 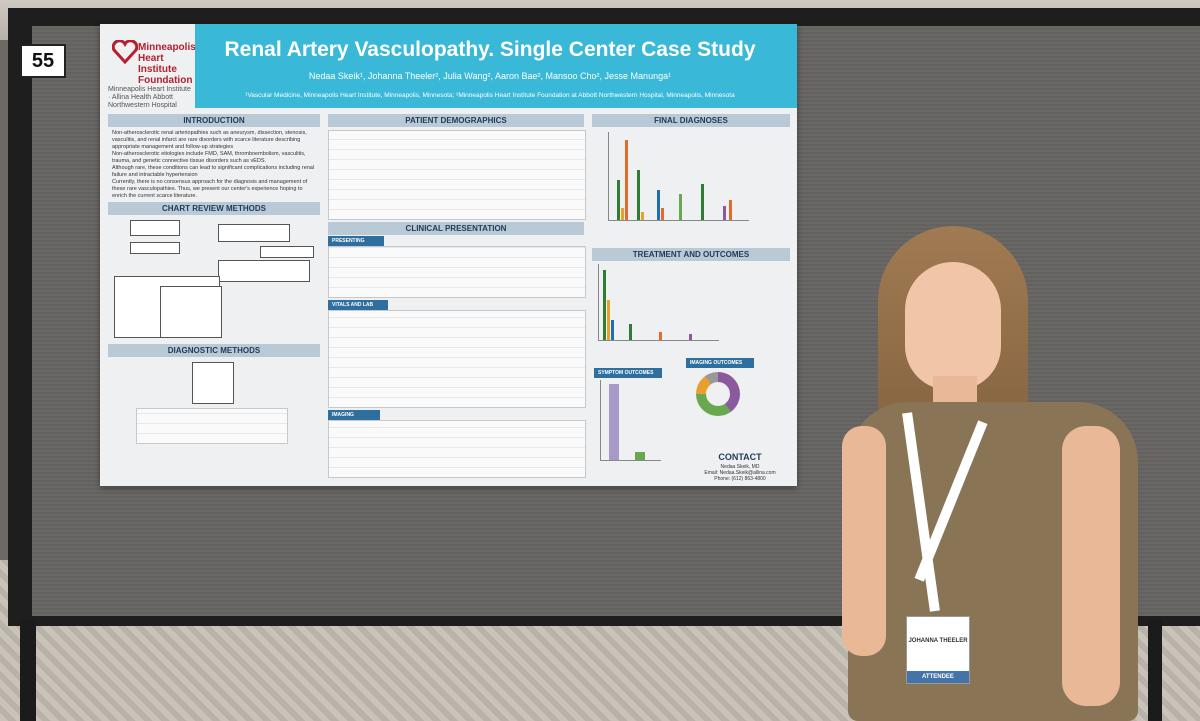 I want to click on contact-heading: CONTACT, so click(x=740, y=457).